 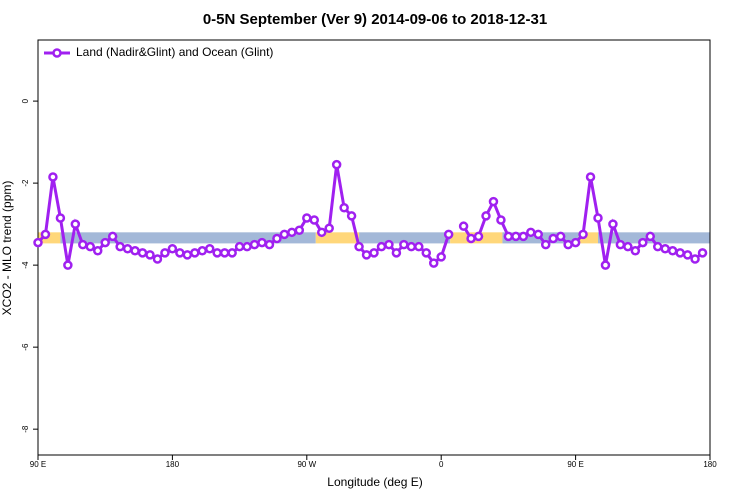 I want to click on y-tick-label: -4, so click(x=25, y=265).